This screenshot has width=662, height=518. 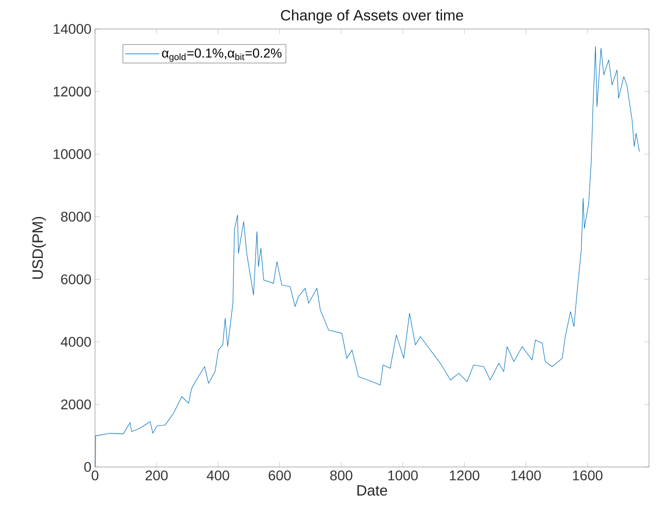 What do you see at coordinates (72, 154) in the screenshot?
I see `y-tick-label: 10000` at bounding box center [72, 154].